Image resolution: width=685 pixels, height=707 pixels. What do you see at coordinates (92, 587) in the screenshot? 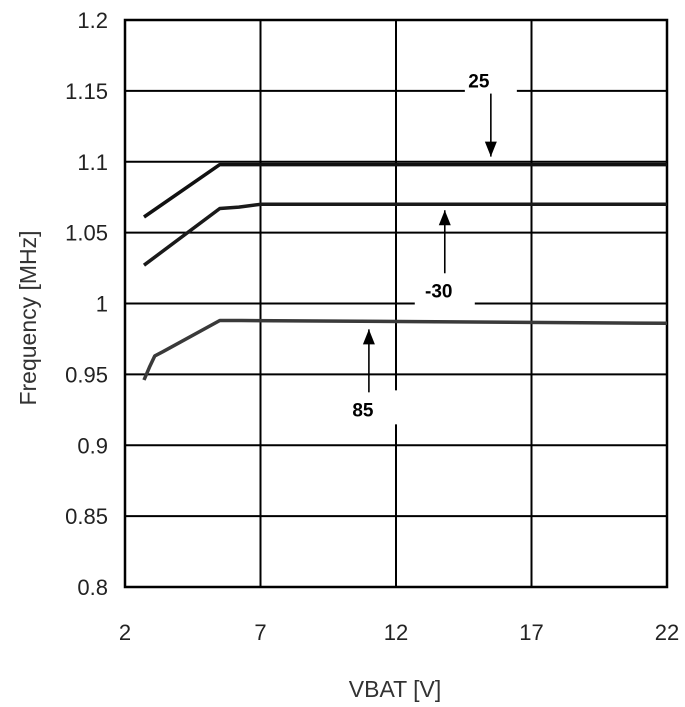
I see `y-tick-label: 0.8` at bounding box center [92, 587].